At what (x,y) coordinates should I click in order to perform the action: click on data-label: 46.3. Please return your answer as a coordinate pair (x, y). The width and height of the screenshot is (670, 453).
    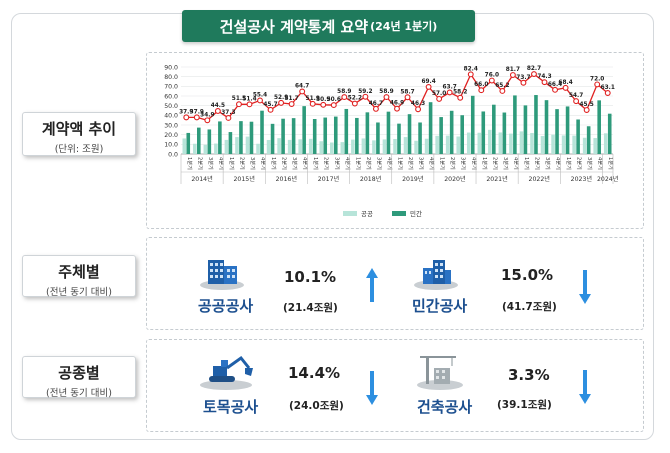
    Looking at the image, I should click on (418, 104).